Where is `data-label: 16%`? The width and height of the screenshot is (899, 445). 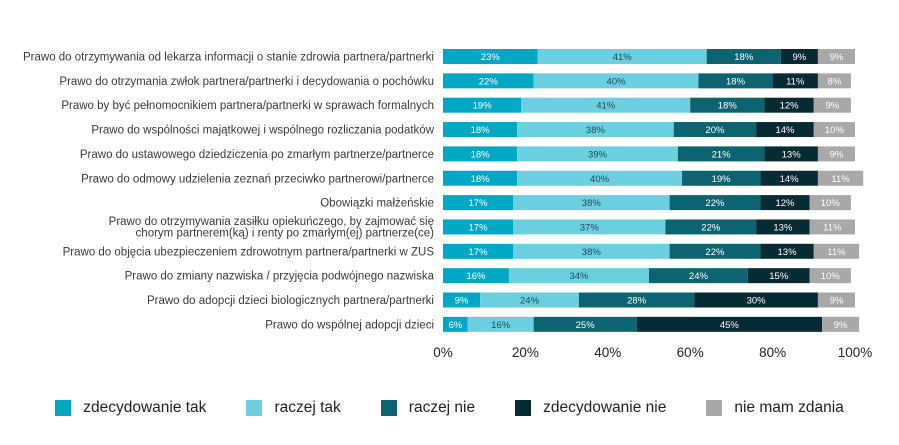
data-label: 16% is located at coordinates (501, 325).